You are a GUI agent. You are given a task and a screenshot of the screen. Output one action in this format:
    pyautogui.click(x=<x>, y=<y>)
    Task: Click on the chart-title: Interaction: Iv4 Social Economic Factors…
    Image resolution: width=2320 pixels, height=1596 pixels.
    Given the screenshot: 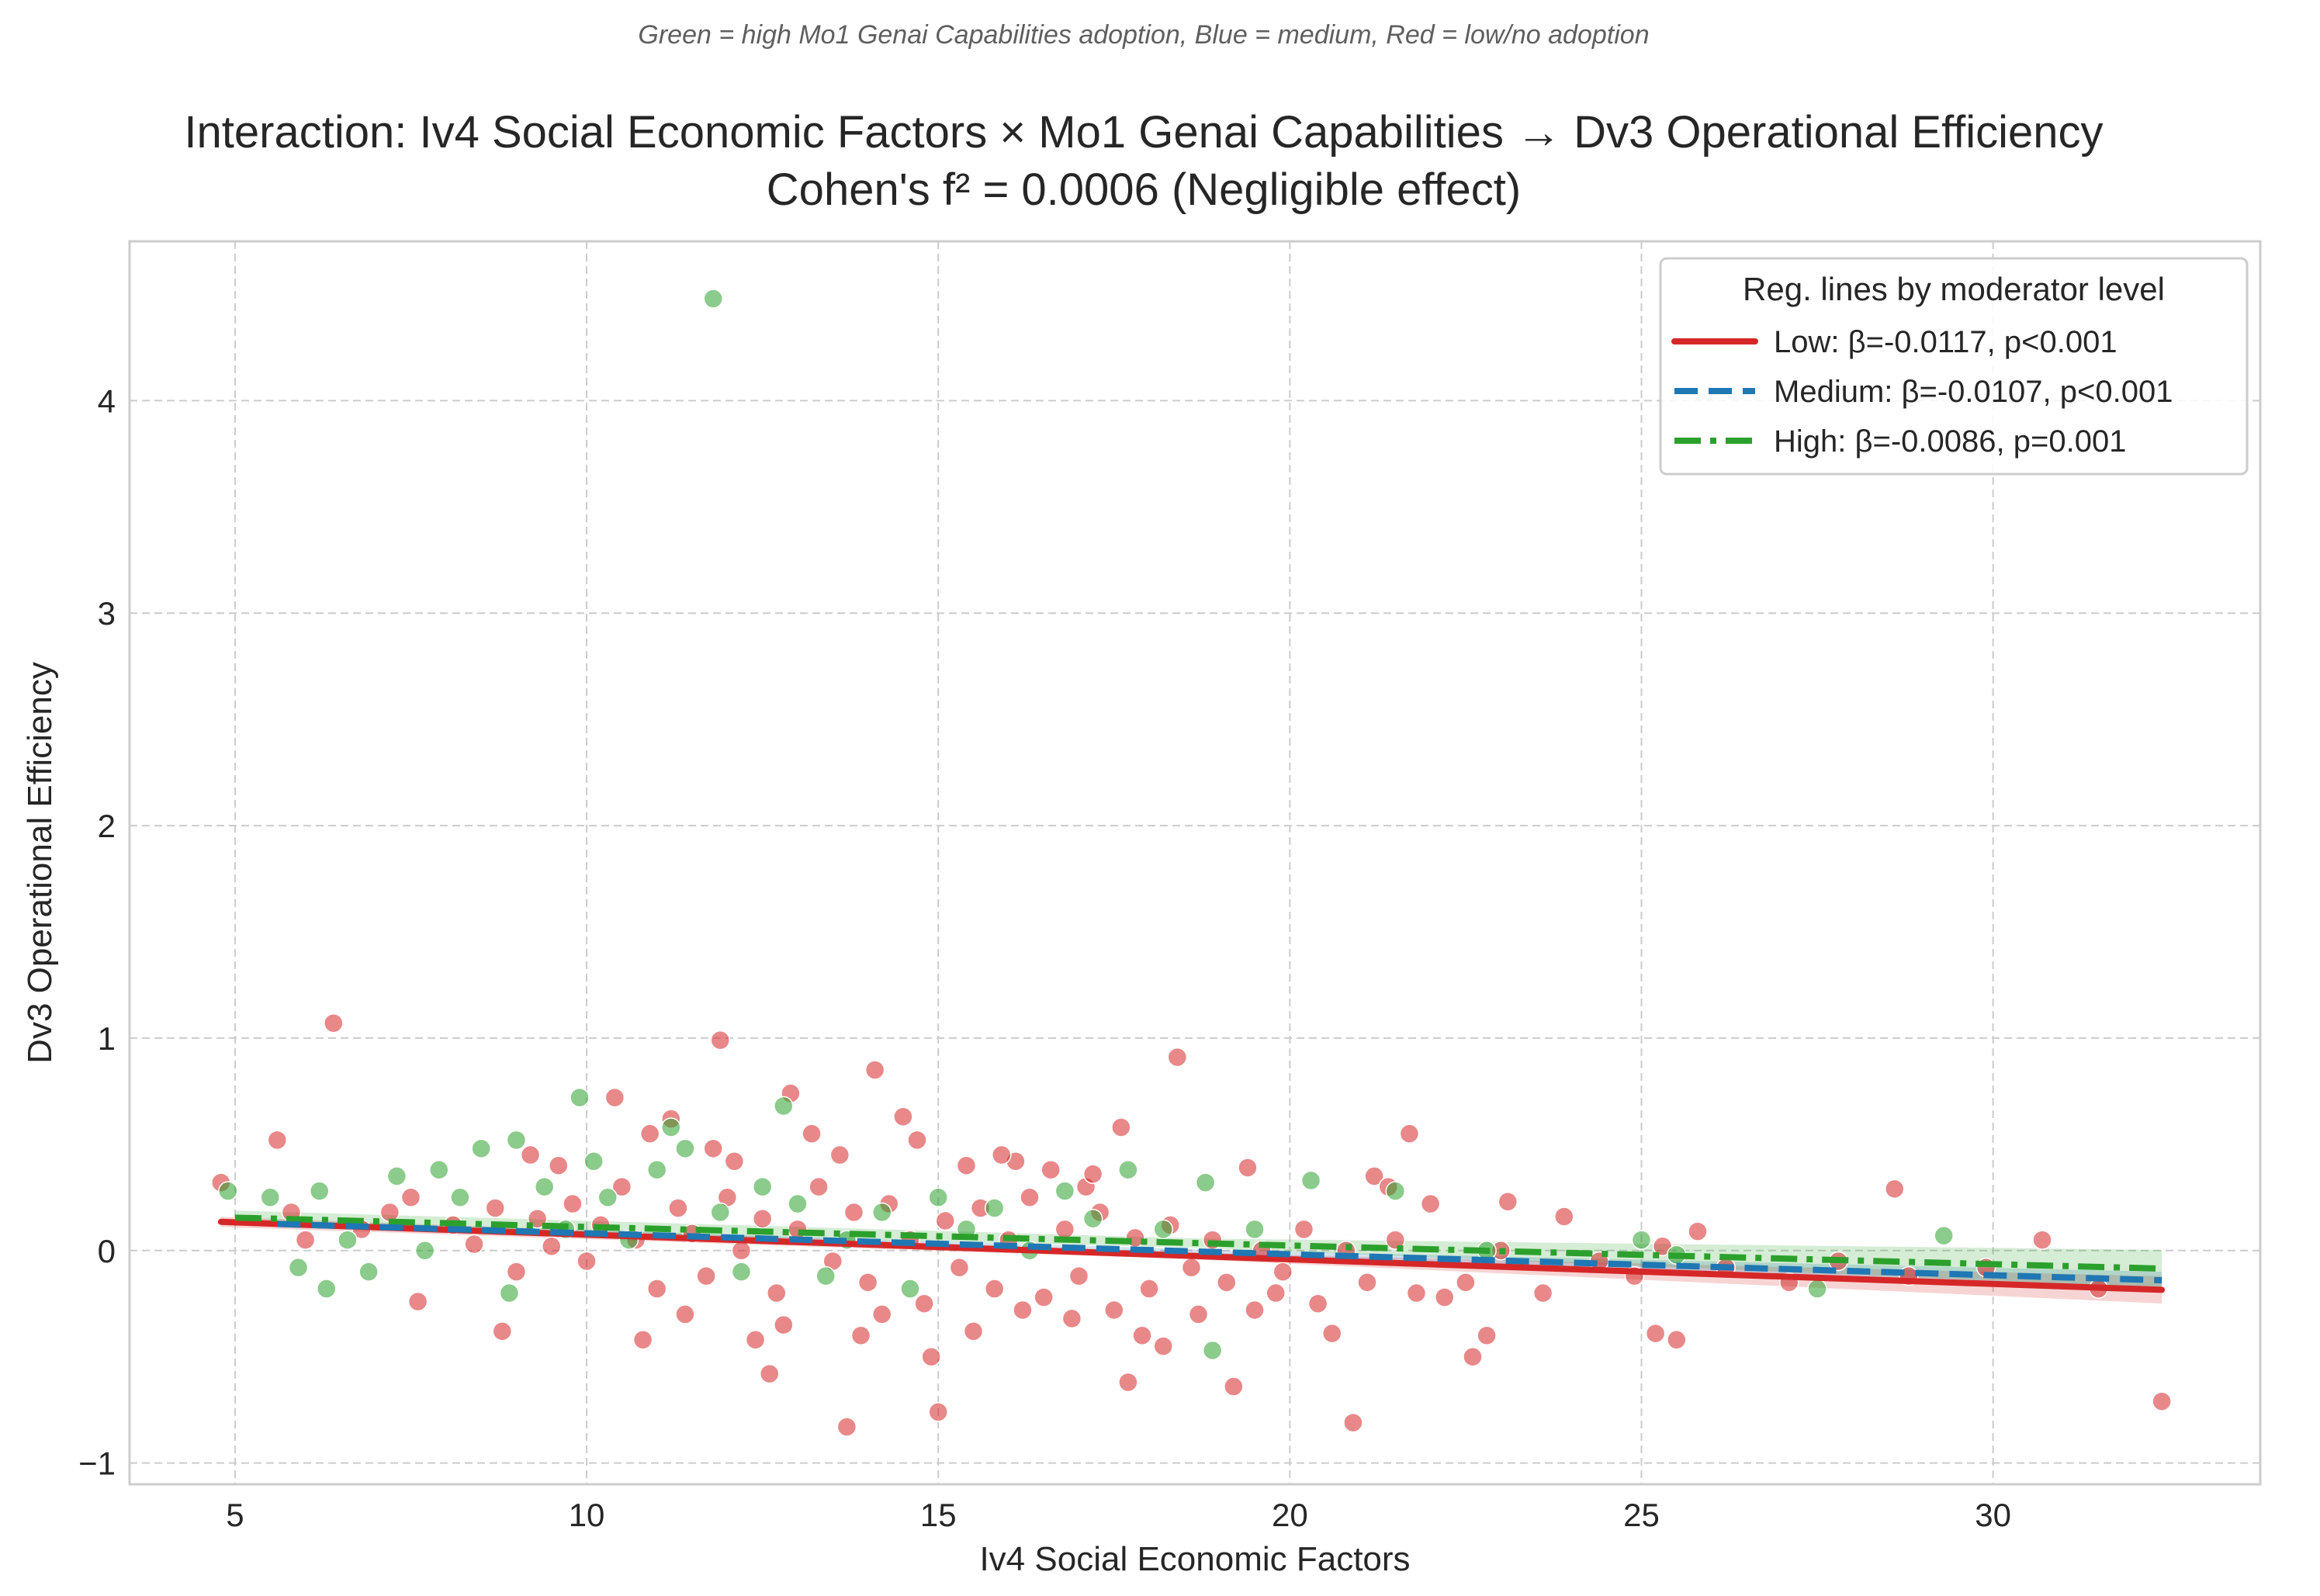 What is the action you would take?
    pyautogui.click(x=1143, y=132)
    